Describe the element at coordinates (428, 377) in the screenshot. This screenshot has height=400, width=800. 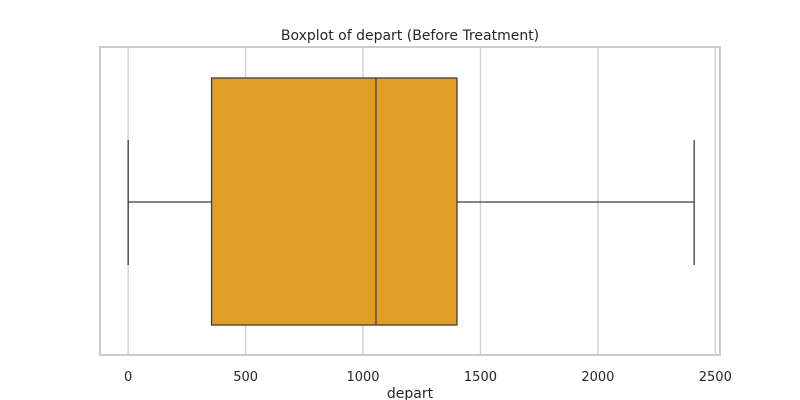
I see `x-tick-labels: 0 500 1000 1500 2000 2500` at that location.